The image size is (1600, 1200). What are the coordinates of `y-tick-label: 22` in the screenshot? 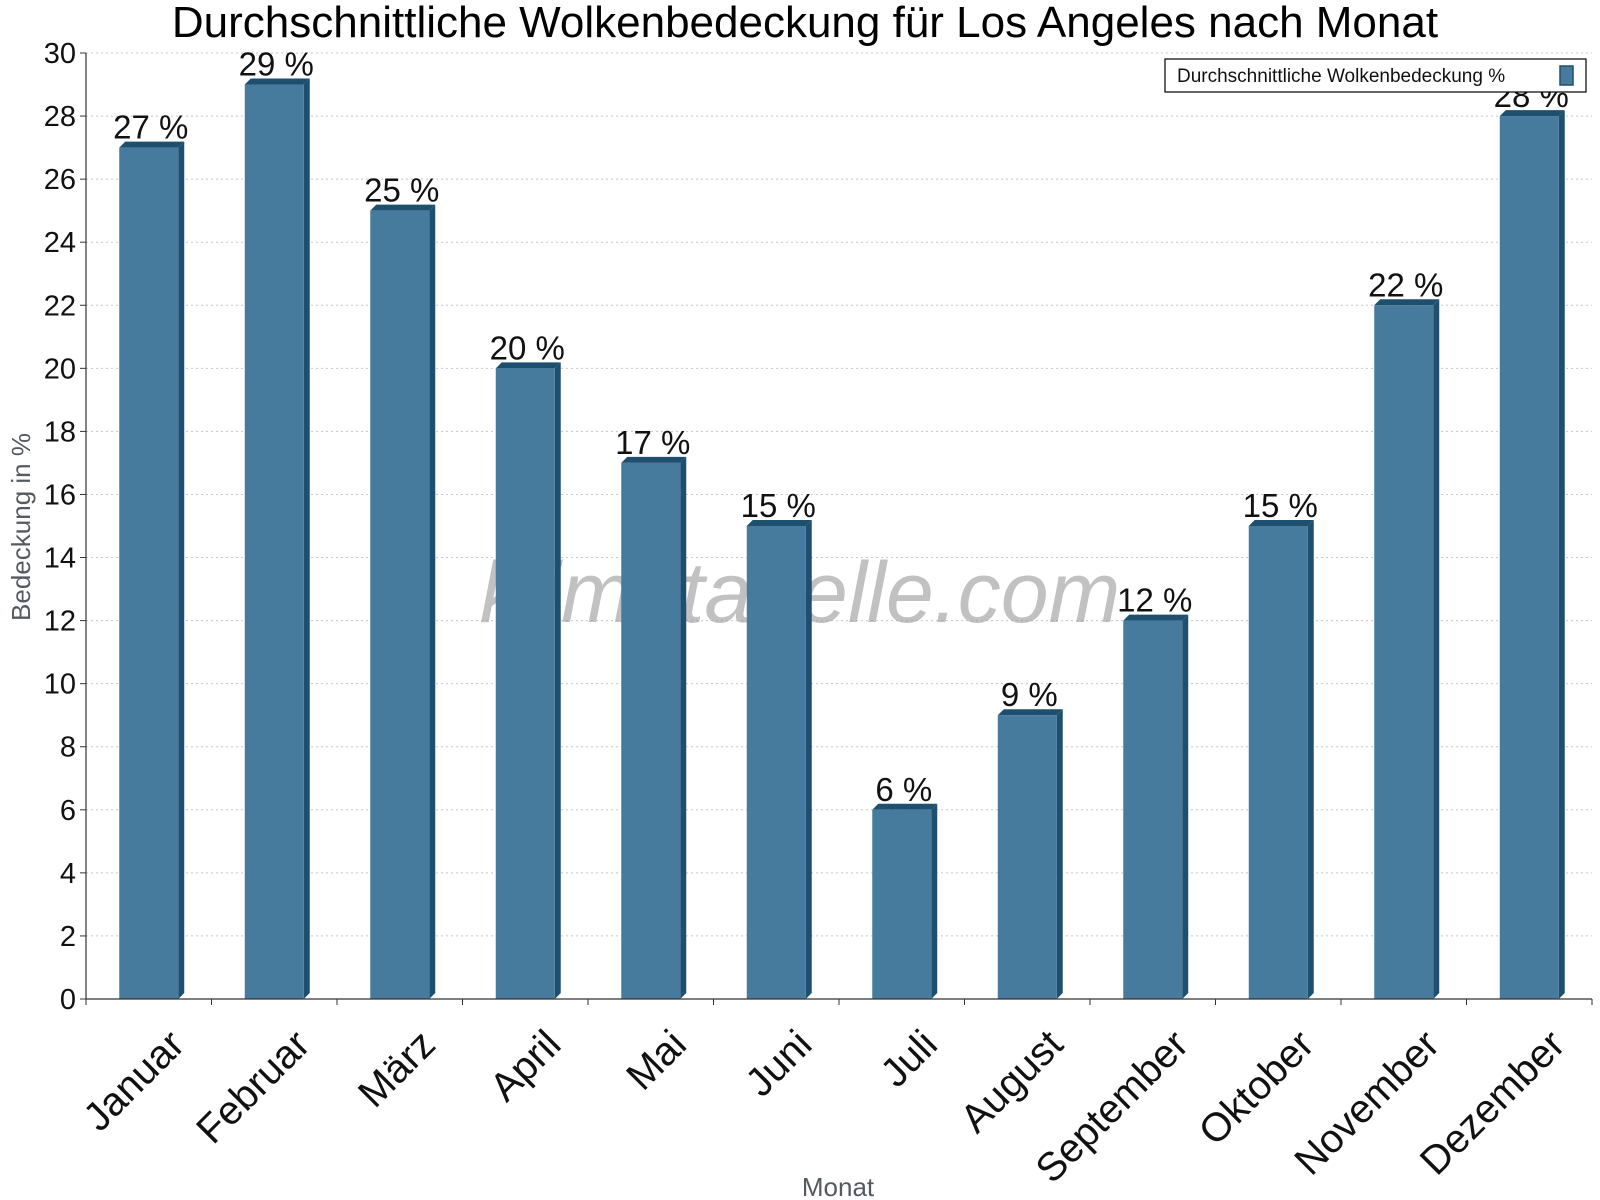 It's located at (60, 306).